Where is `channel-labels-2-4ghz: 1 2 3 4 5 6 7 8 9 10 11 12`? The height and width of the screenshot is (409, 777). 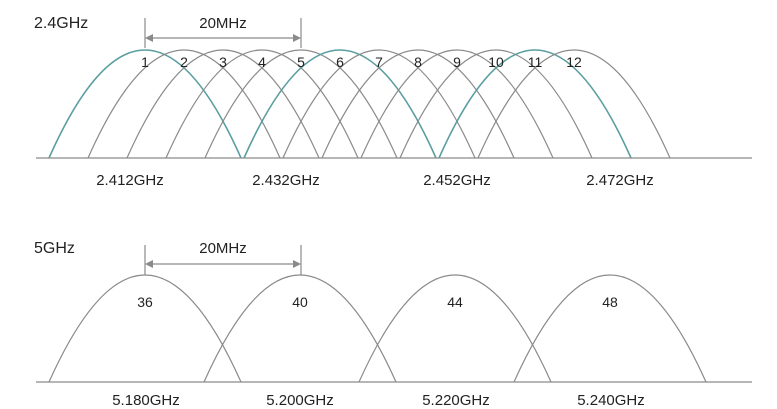 channel-labels-2-4ghz: 1 2 3 4 5 6 7 8 9 10 11 12 is located at coordinates (361, 62).